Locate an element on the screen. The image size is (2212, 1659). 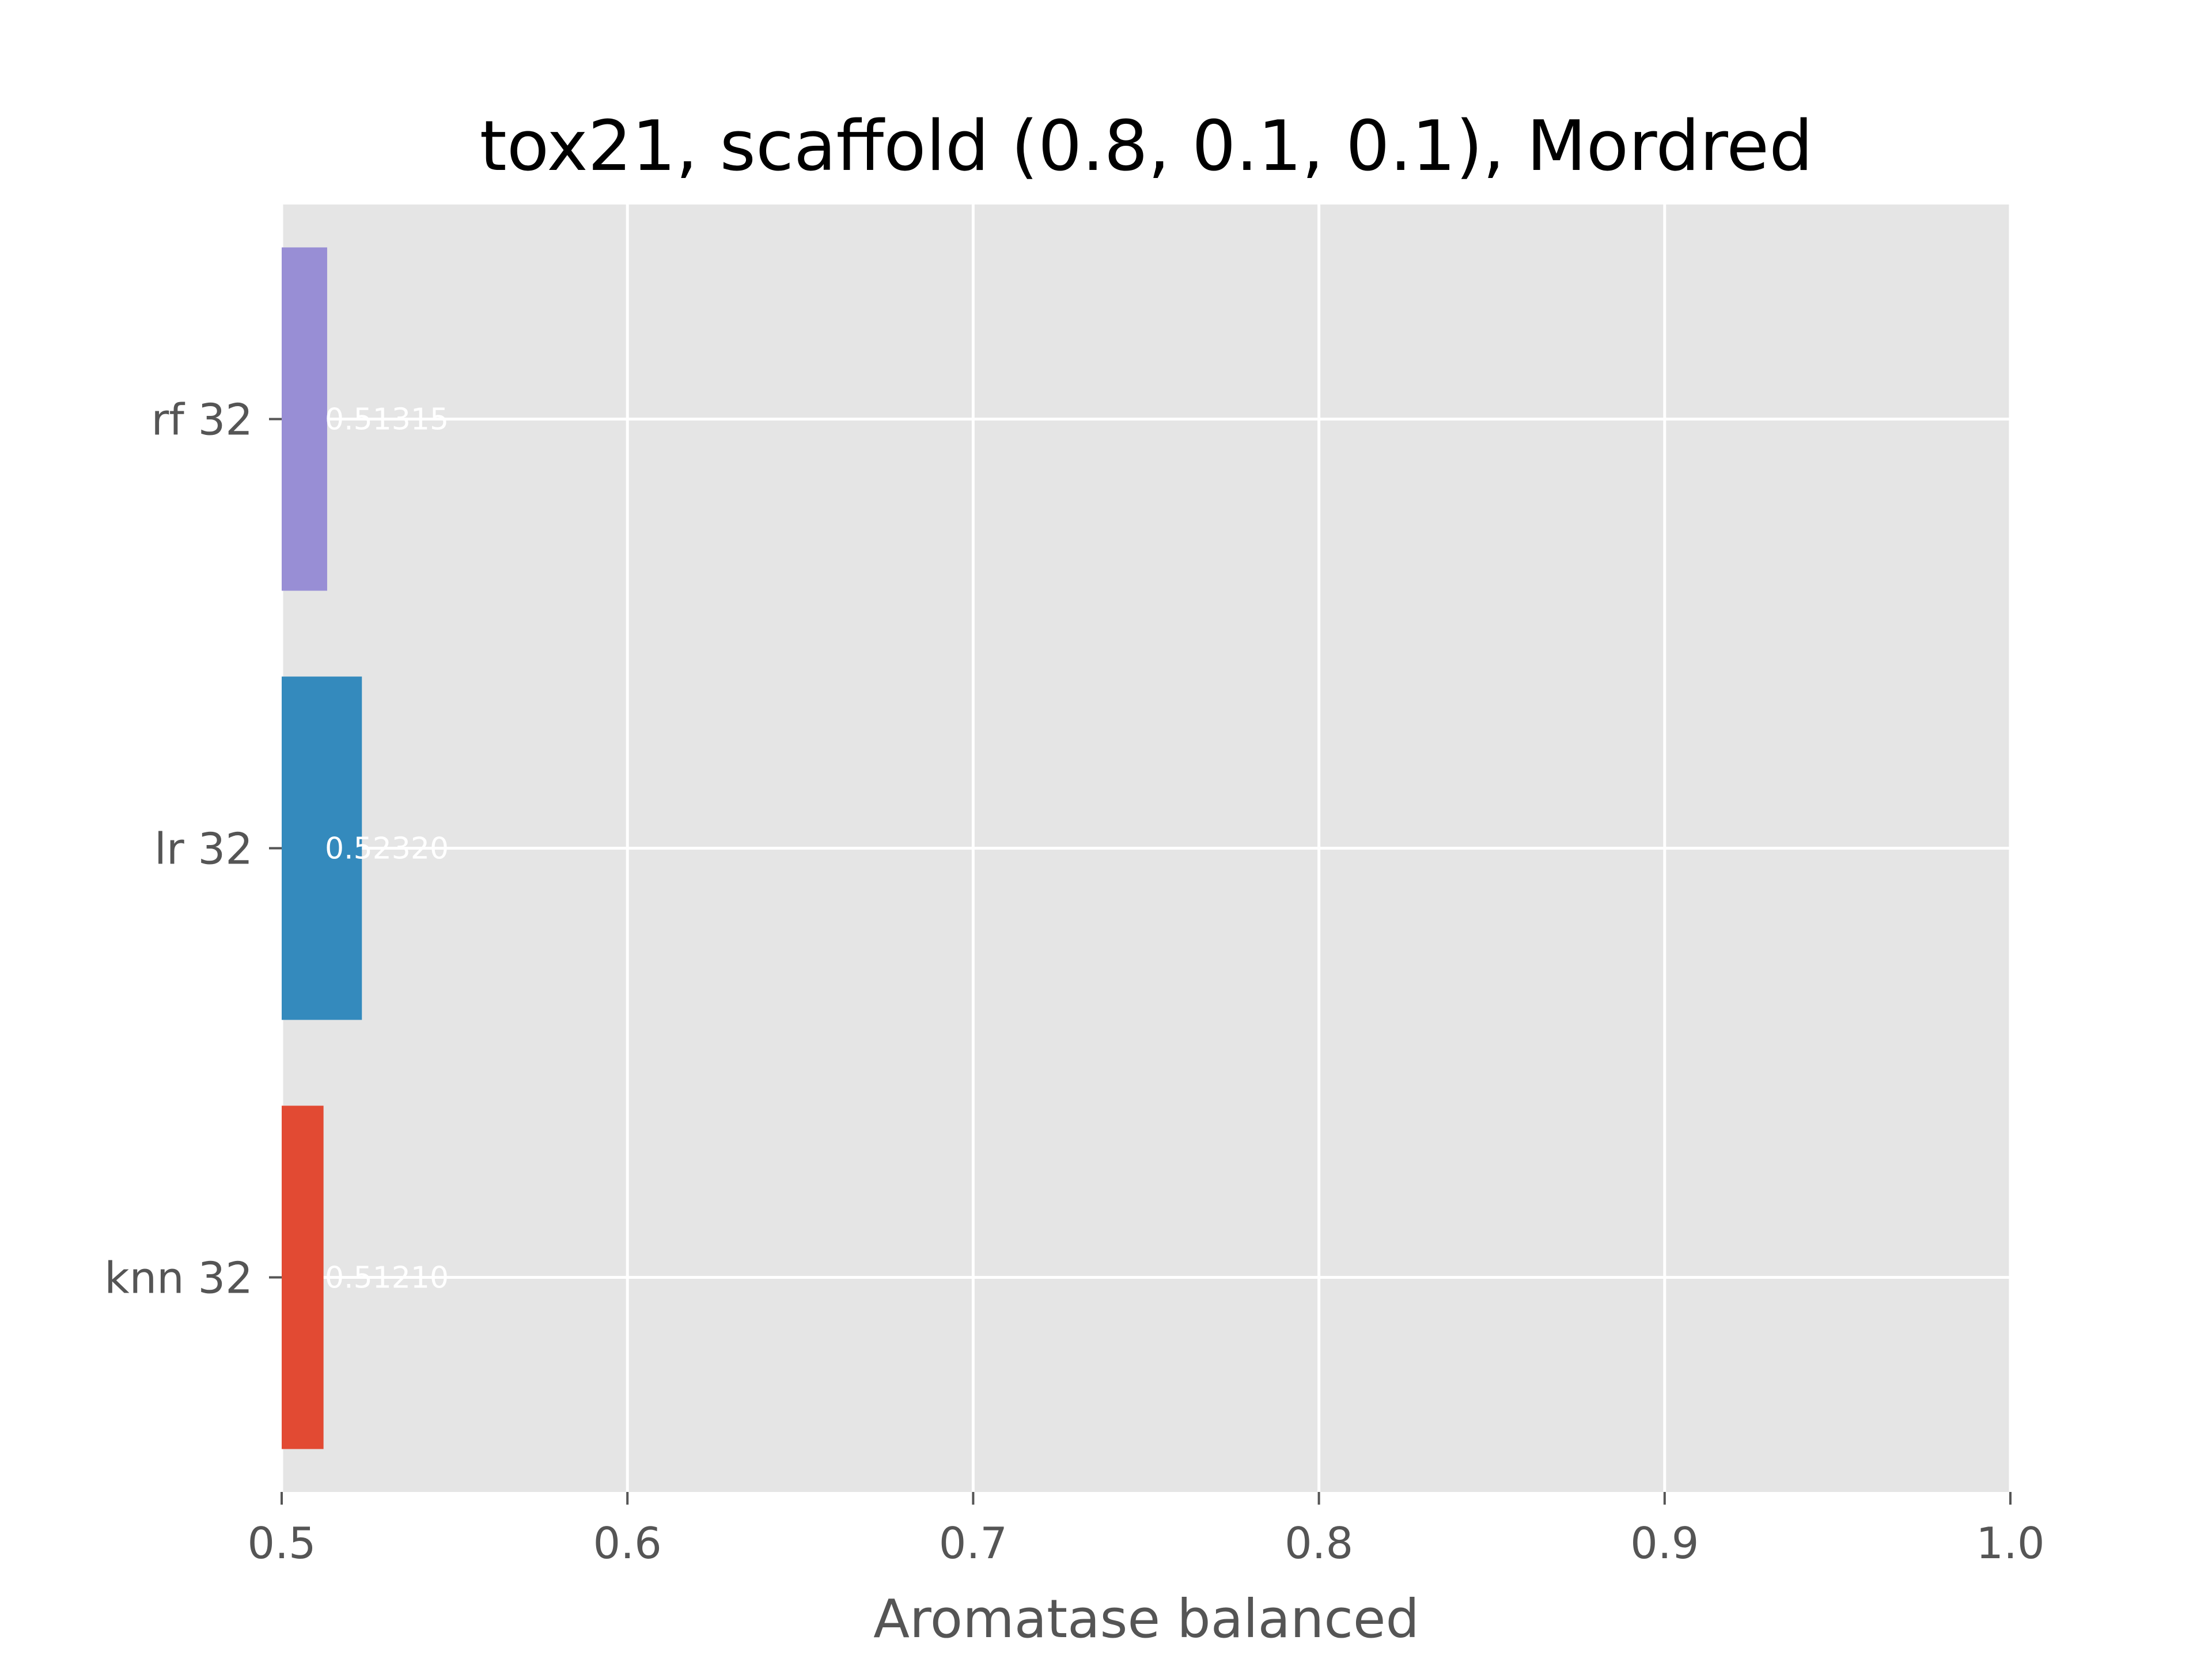
y-tick-label: knn 32 is located at coordinates (178, 1278).